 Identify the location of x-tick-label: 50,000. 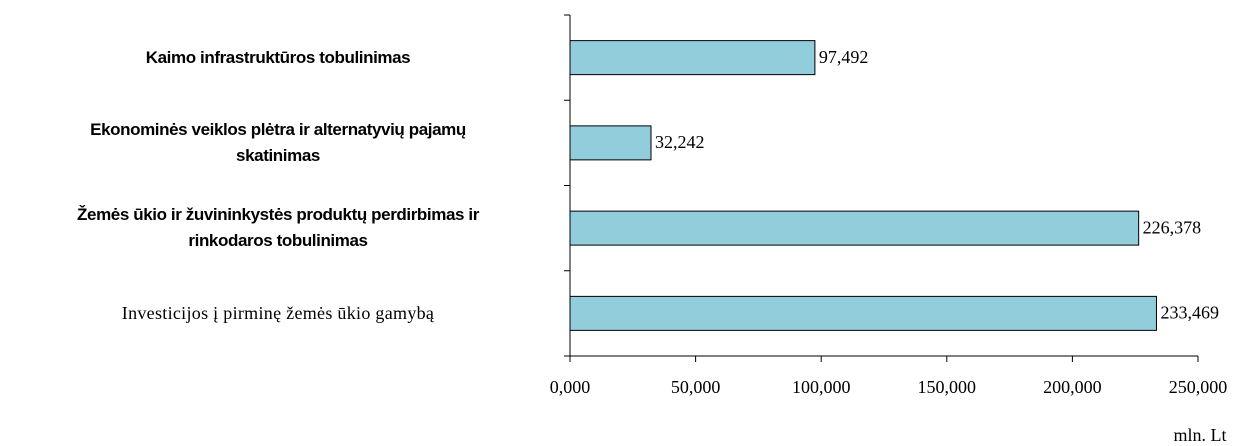
(696, 387).